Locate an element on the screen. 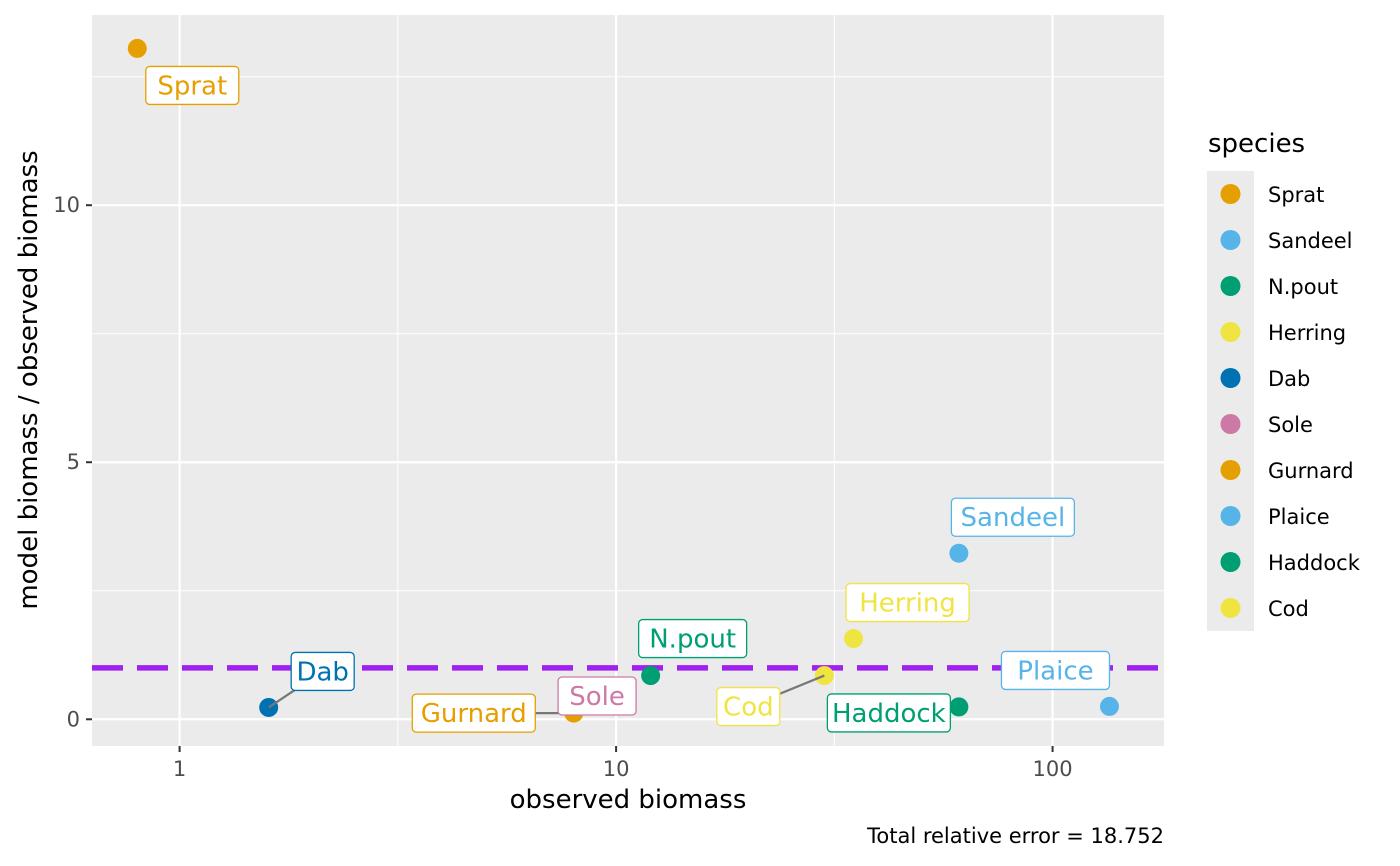 This screenshot has height=866, width=1400. label-npout: N.pout is located at coordinates (692, 638).